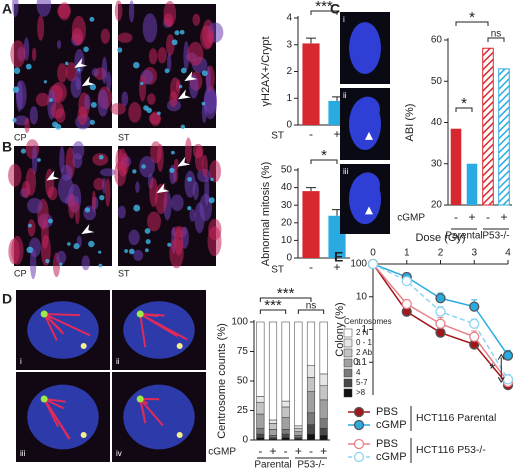 Image resolution: width=520 pixels, height=472 pixels. What do you see at coordinates (367, 185) in the screenshot?
I see `nucleus` at bounding box center [367, 185].